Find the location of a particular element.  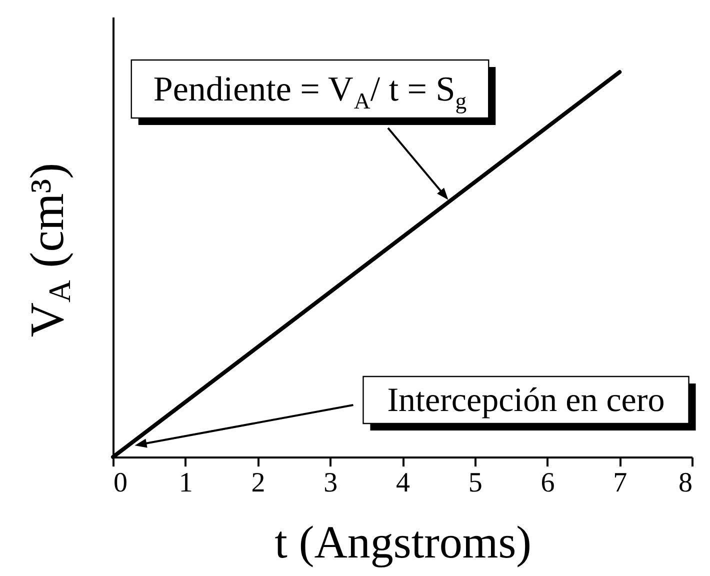

x-tick-label: 0 is located at coordinates (121, 483).